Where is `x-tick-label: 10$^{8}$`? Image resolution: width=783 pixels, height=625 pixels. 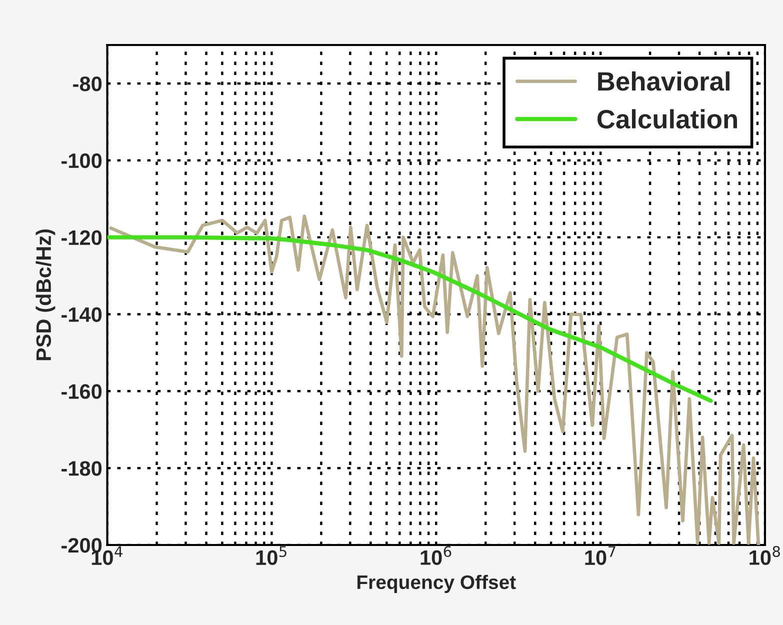 x-tick-label: 10$^{8}$ is located at coordinates (765, 556).